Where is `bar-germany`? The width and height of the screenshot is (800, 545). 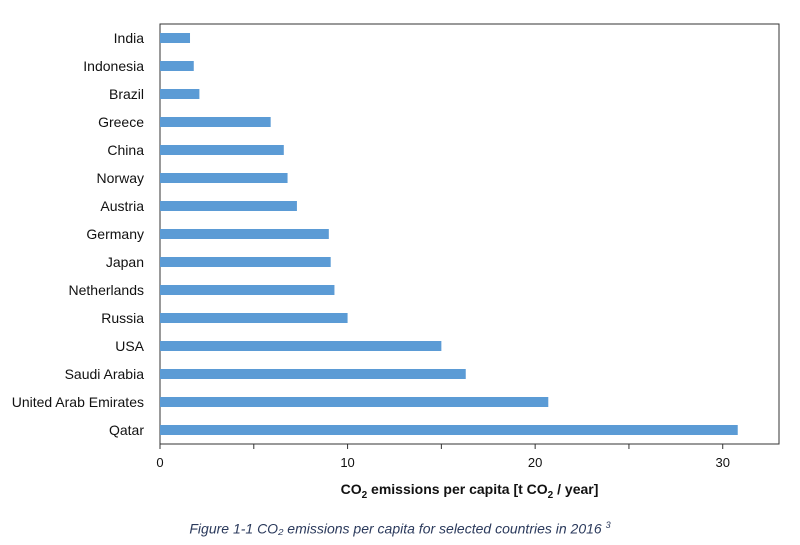 bar-germany is located at coordinates (244, 234).